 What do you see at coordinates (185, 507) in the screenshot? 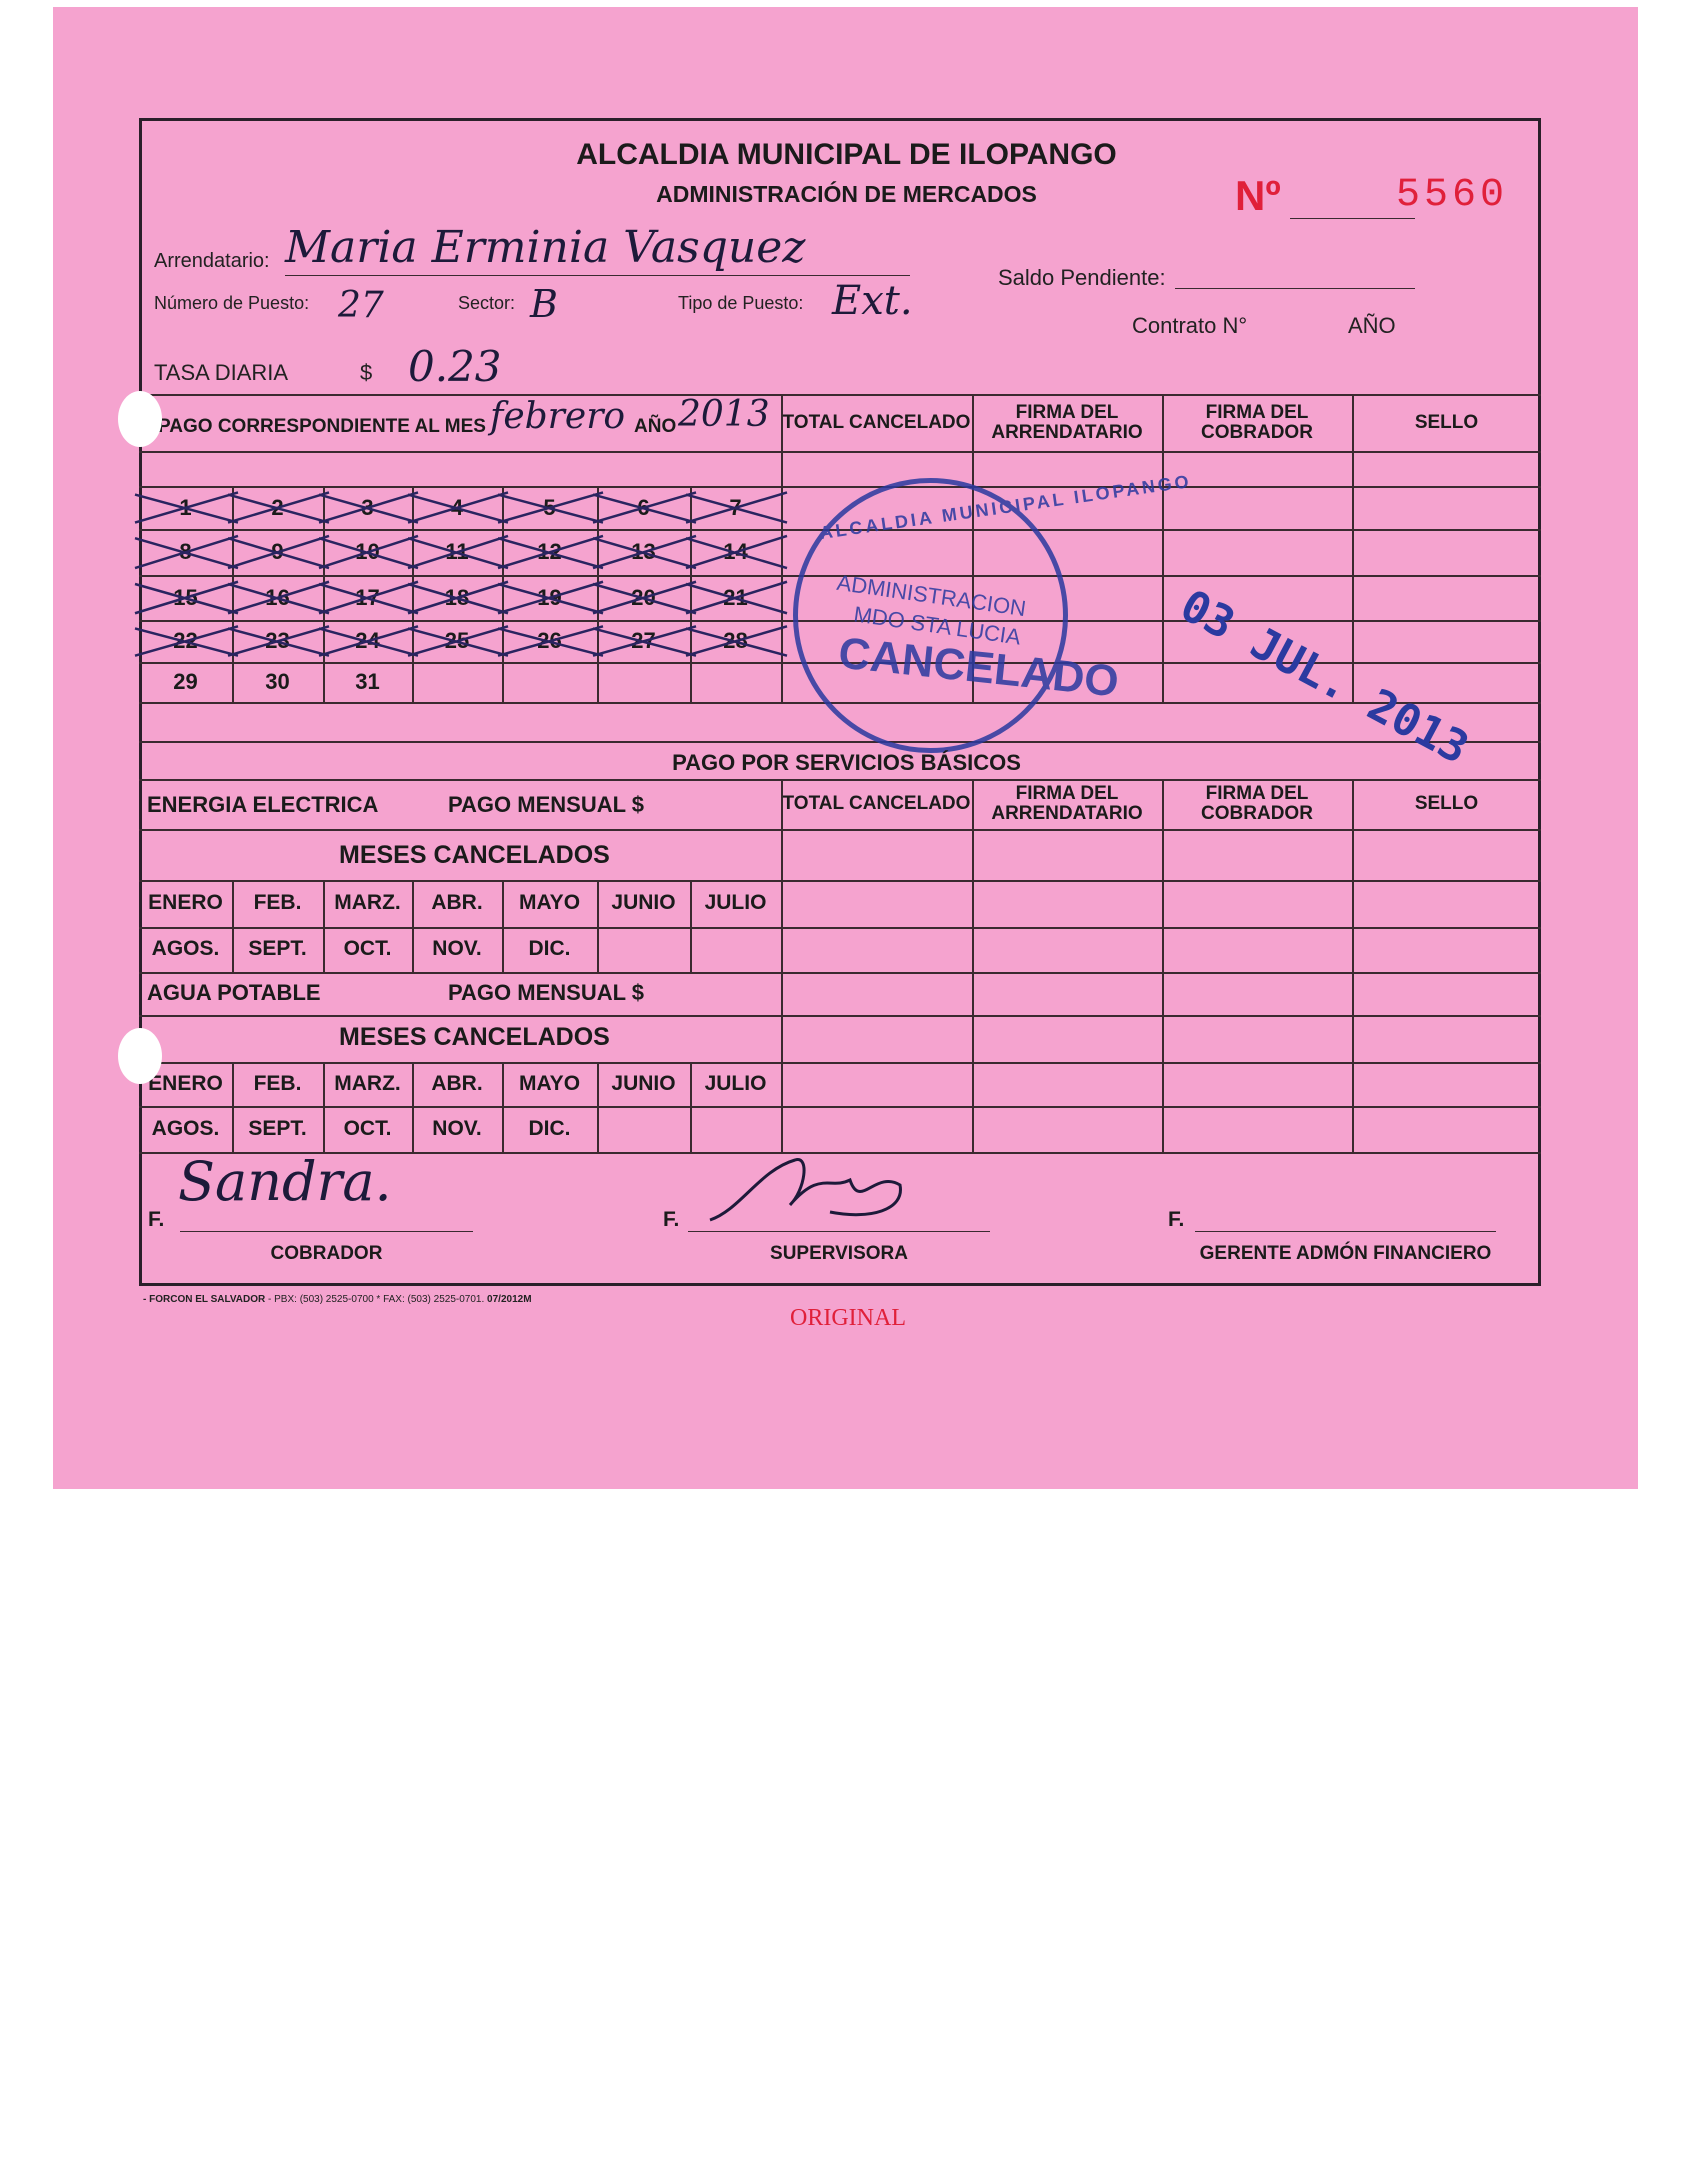
I see `day-cell: 1` at bounding box center [185, 507].